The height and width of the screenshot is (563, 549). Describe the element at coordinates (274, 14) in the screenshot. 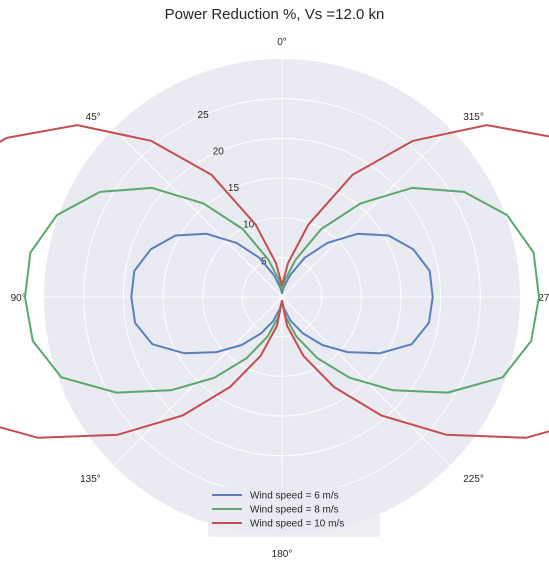

I see `chart-title: Power Reduction %, Vs =12.0 kn` at that location.